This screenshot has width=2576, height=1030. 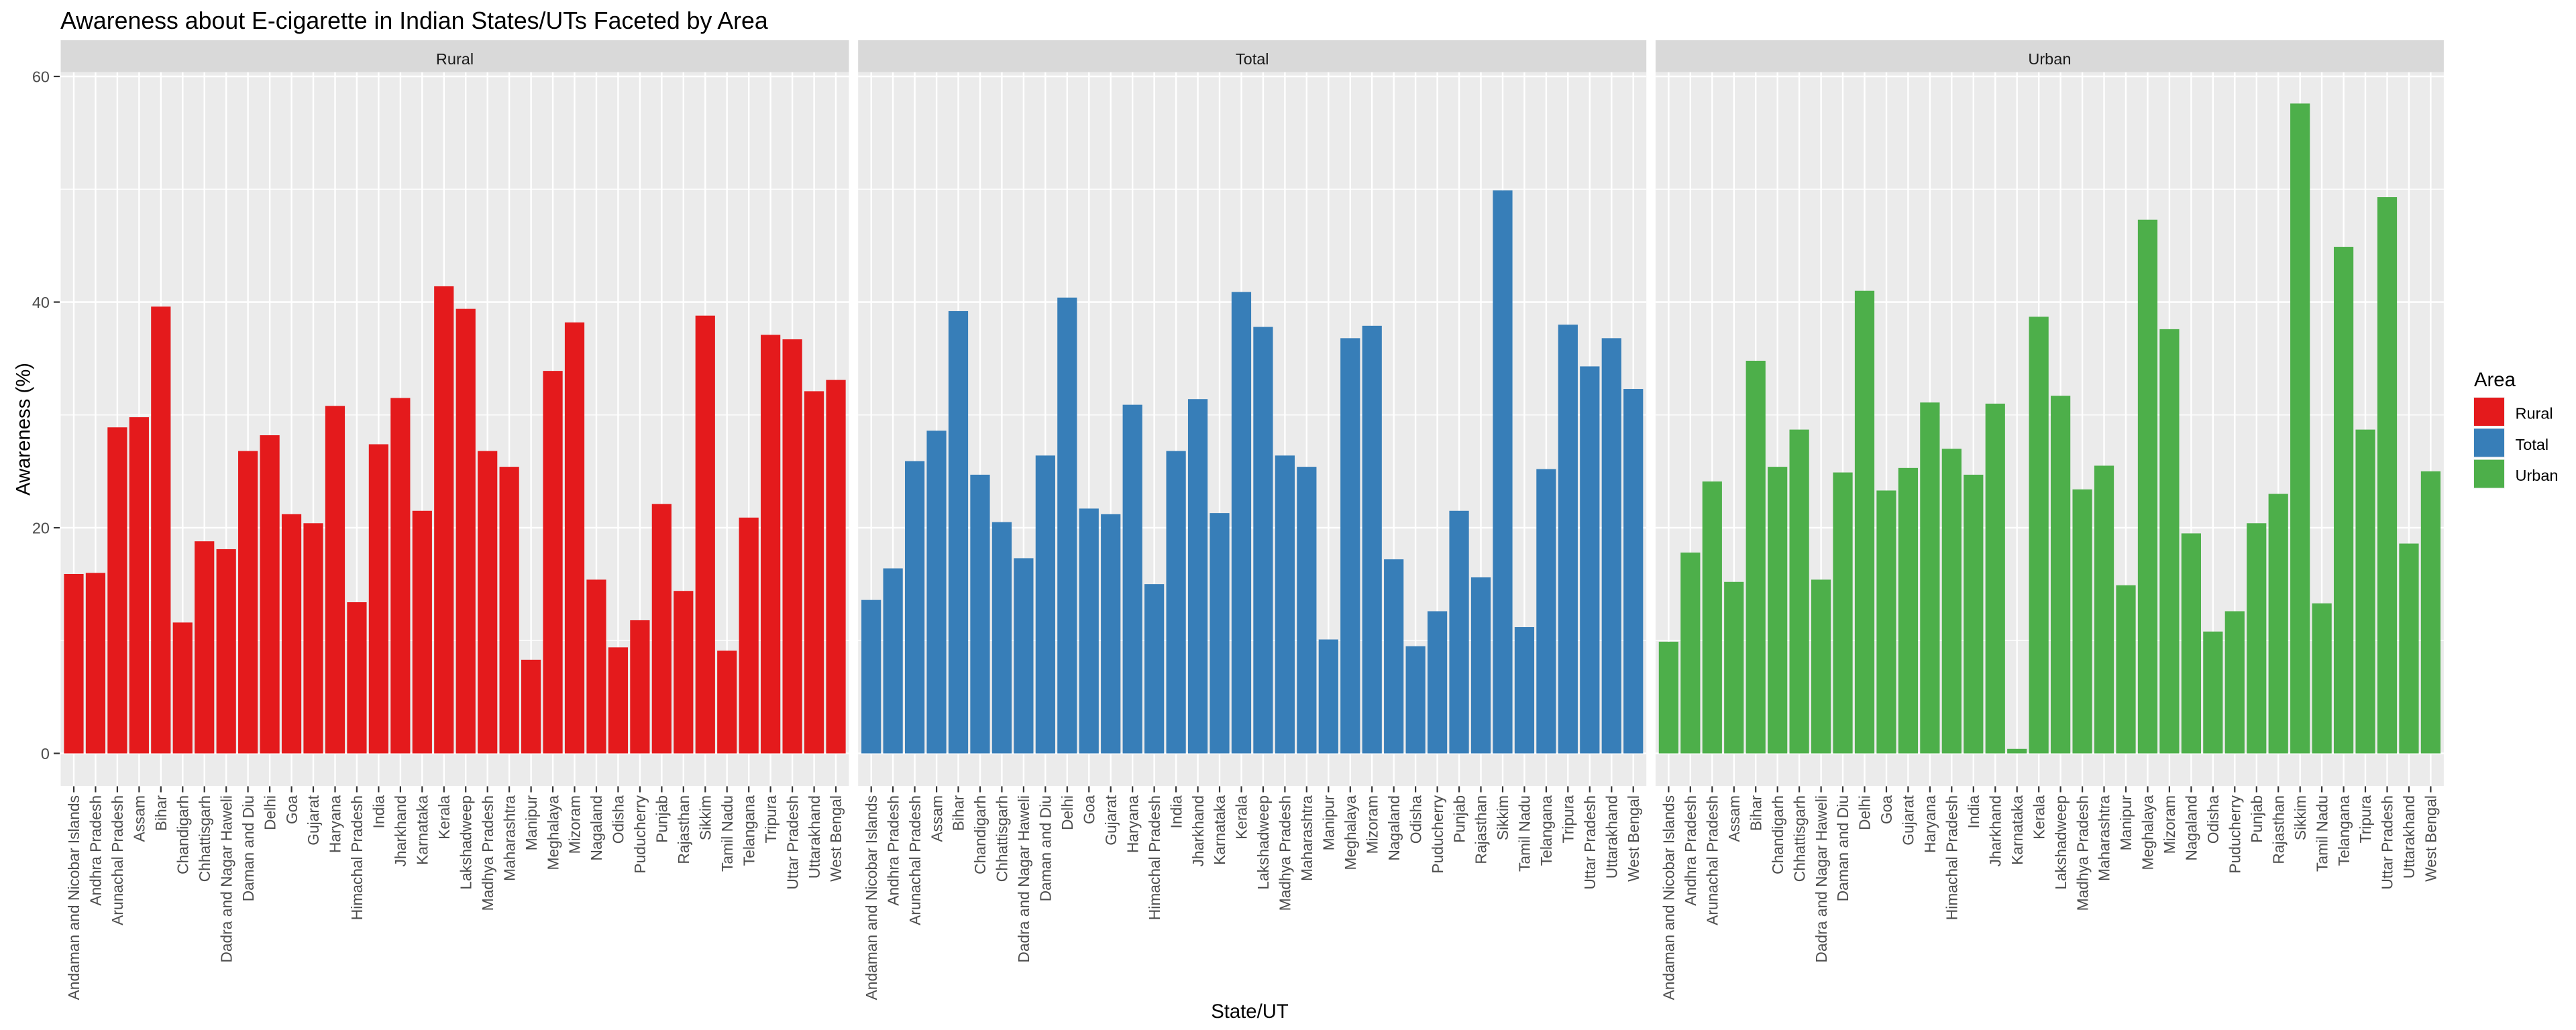 What do you see at coordinates (41, 76) in the screenshot?
I see `svg-text: 60` at bounding box center [41, 76].